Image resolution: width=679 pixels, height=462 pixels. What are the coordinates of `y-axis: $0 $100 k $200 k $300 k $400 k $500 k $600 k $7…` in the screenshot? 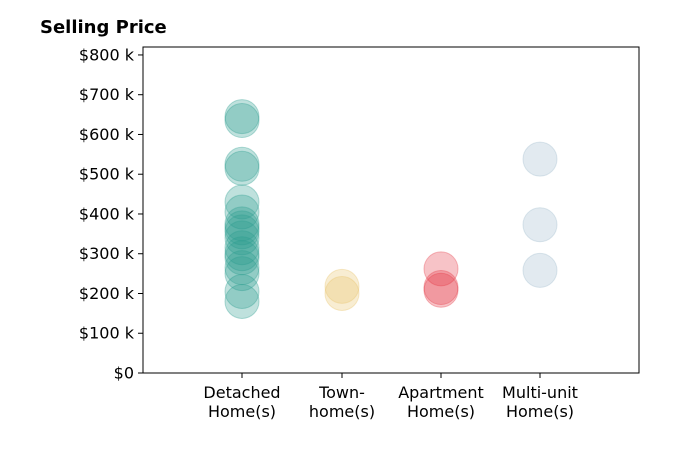 It's located at (111, 214).